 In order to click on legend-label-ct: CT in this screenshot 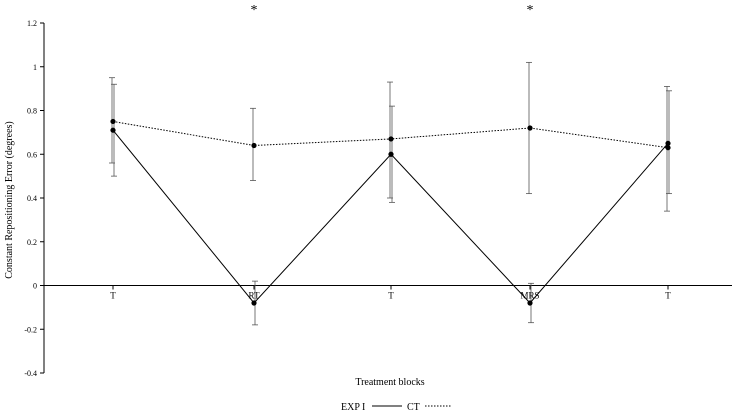, I will do `click(413, 407)`.